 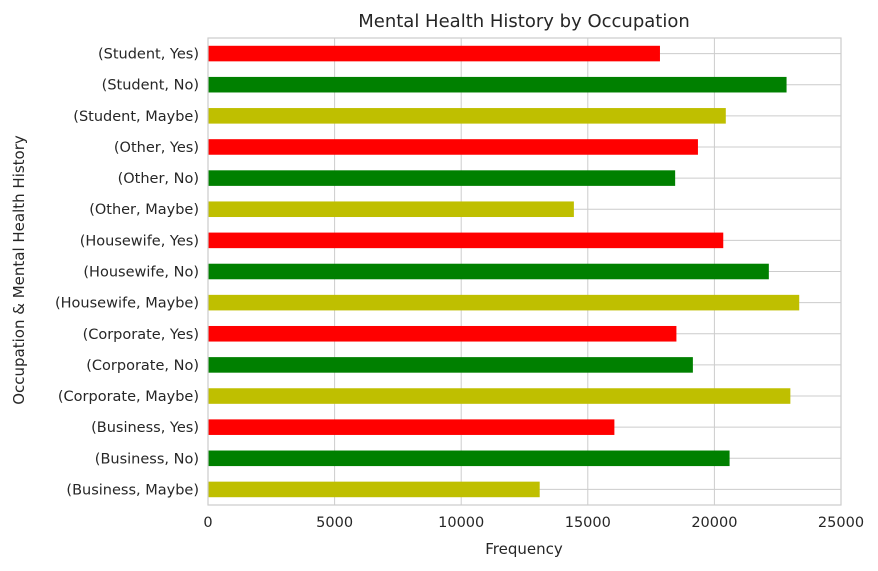 What do you see at coordinates (145, 428) in the screenshot?
I see `y-tick-label: (Business, Yes)` at bounding box center [145, 428].